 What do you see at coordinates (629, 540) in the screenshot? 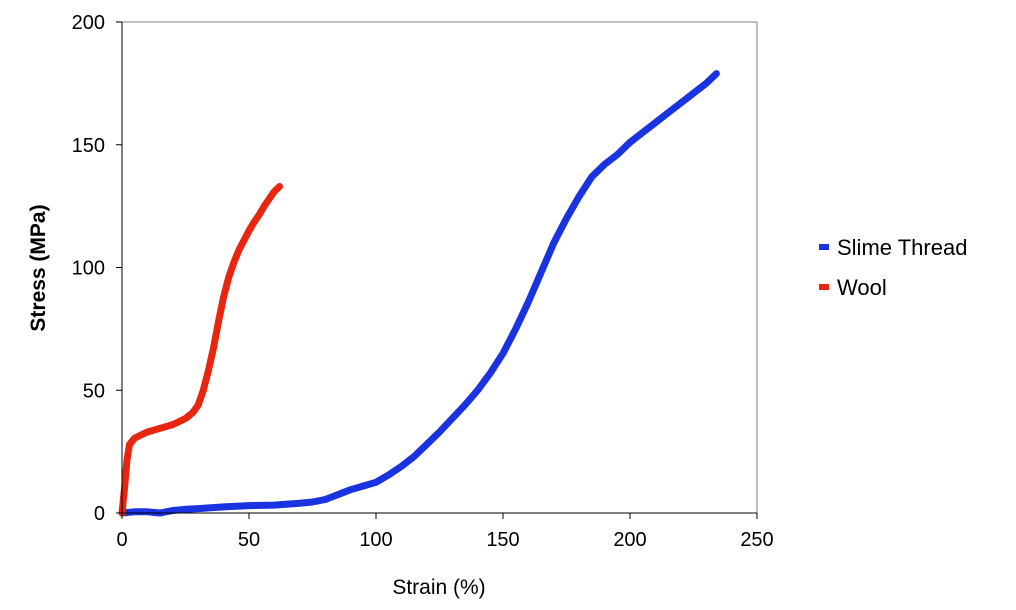
I see `x-tick-label: 200` at bounding box center [629, 540].